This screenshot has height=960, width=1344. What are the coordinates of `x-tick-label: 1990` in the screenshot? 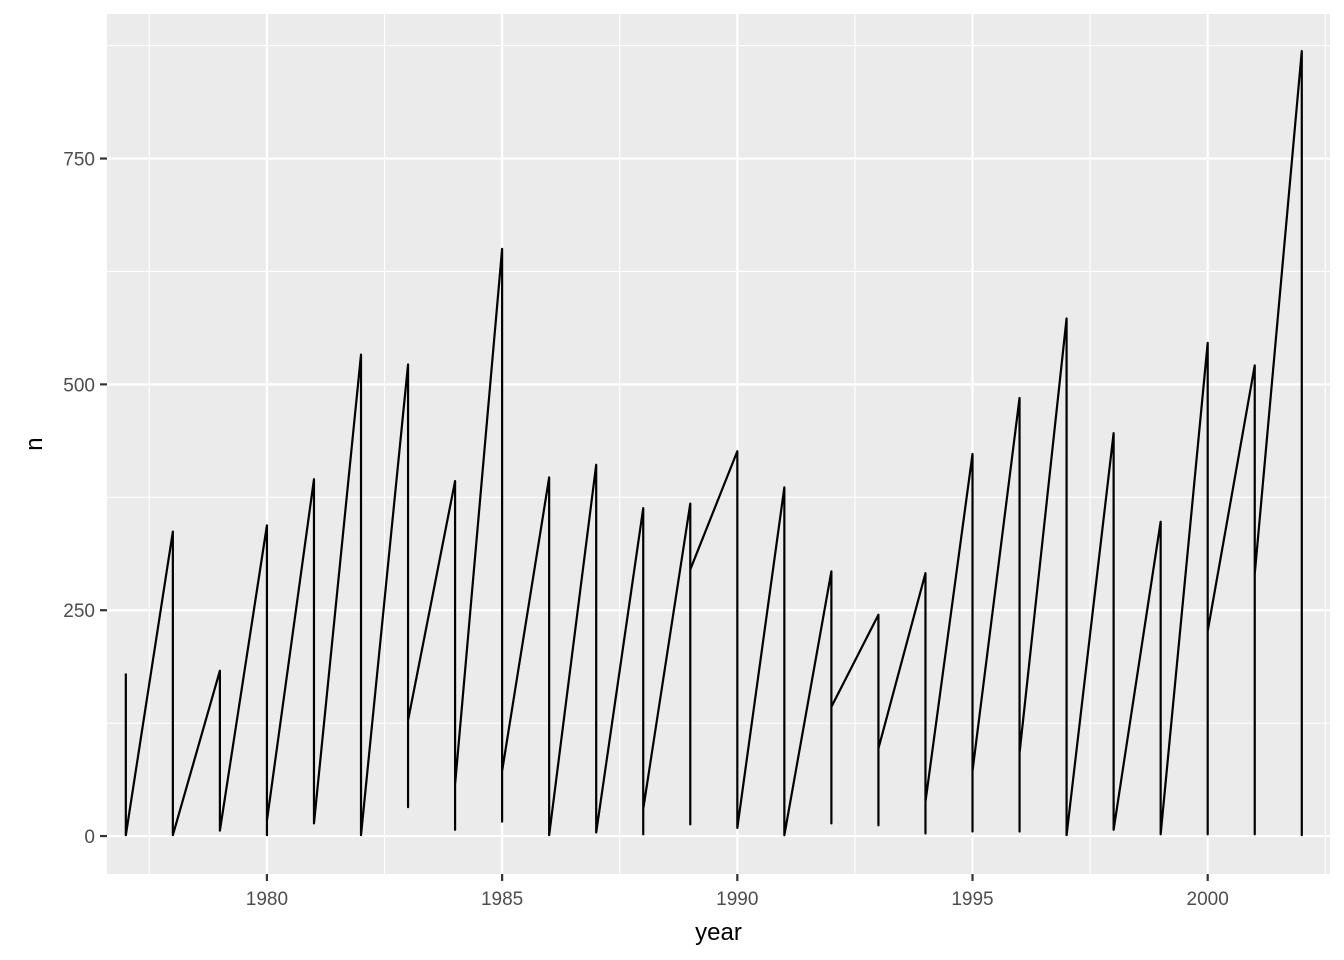 It's located at (737, 899).